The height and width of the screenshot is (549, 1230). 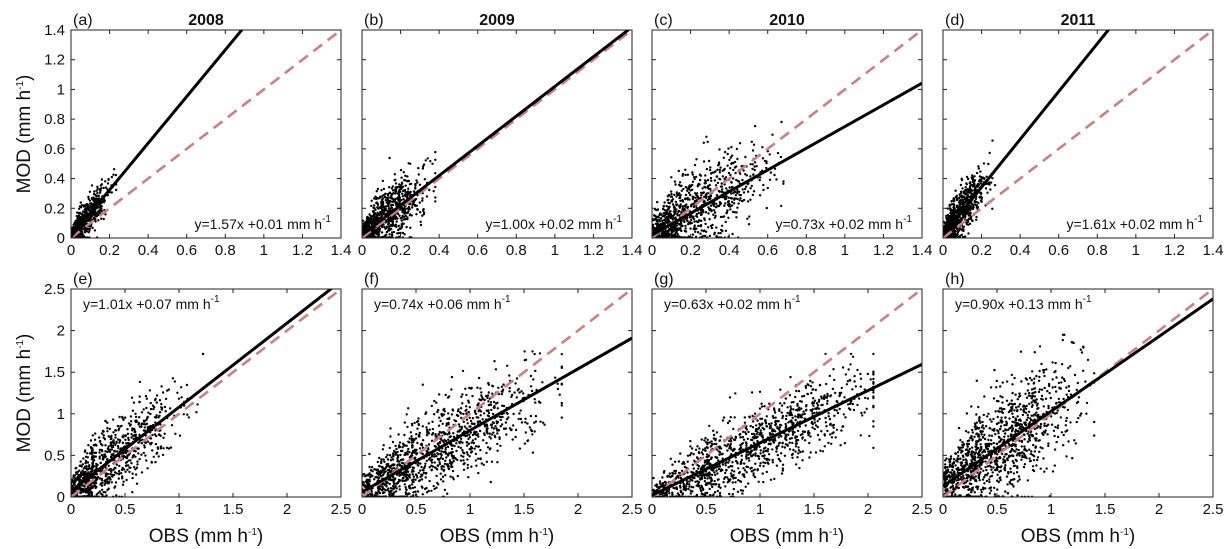 What do you see at coordinates (553, 223) in the screenshot?
I see `regression-equation: y=1.00x +0.02 mm h-1` at bounding box center [553, 223].